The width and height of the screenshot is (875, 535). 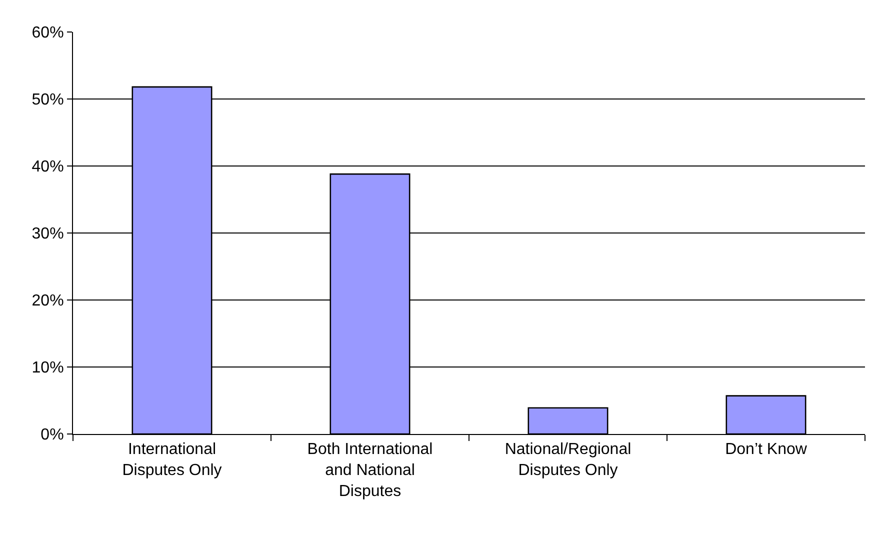 I want to click on y-tick-label: 50%, so click(x=48, y=100).